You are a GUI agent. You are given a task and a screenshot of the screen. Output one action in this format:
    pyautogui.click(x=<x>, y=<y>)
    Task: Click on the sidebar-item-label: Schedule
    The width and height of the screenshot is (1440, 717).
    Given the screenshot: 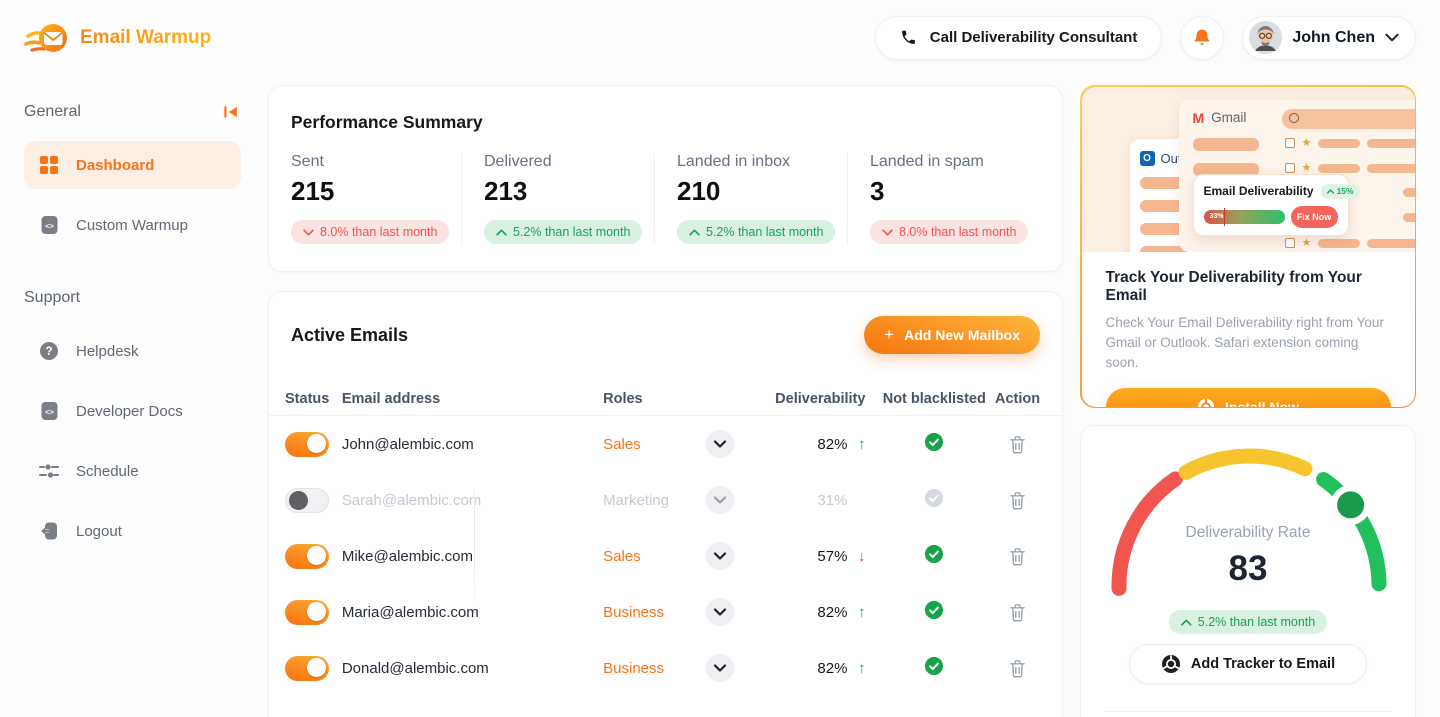 What is the action you would take?
    pyautogui.click(x=107, y=471)
    